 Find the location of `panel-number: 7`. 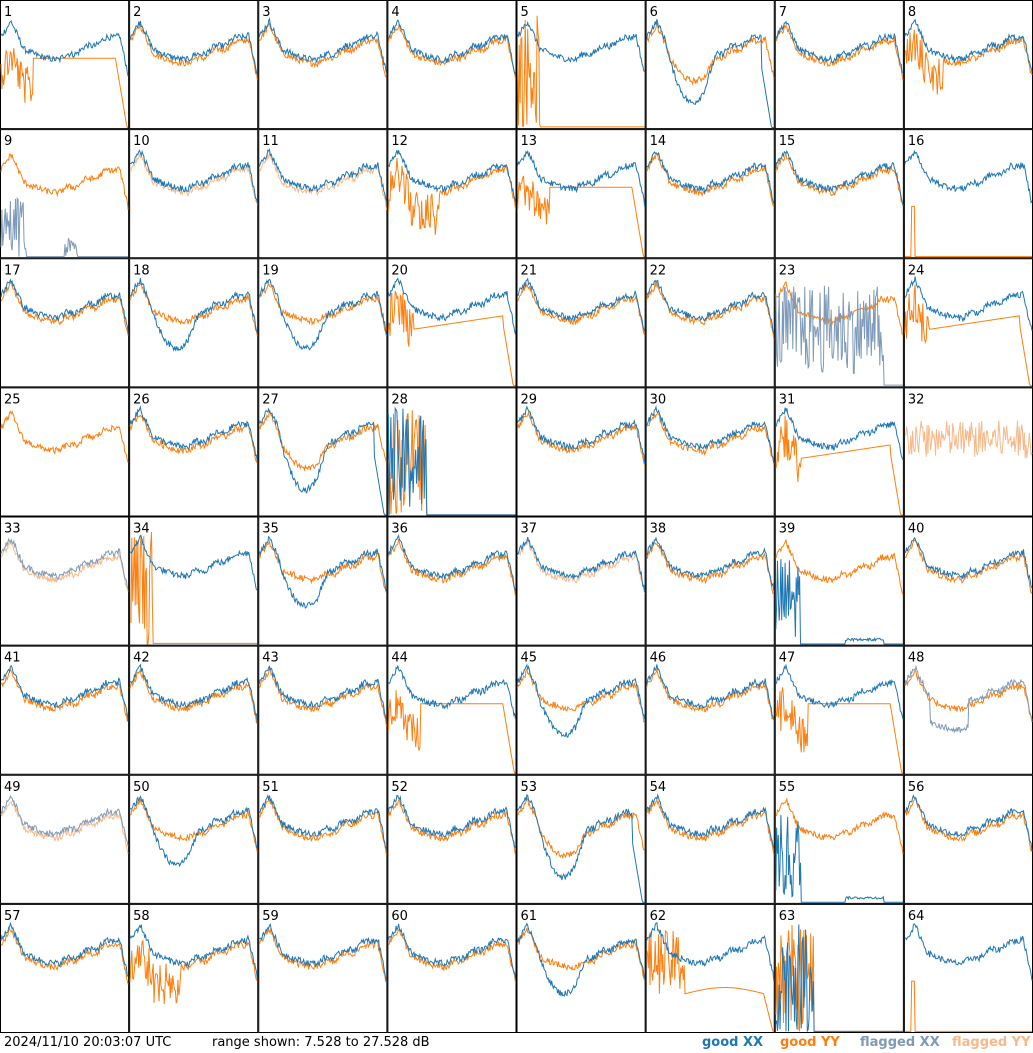

panel-number: 7 is located at coordinates (783, 12).